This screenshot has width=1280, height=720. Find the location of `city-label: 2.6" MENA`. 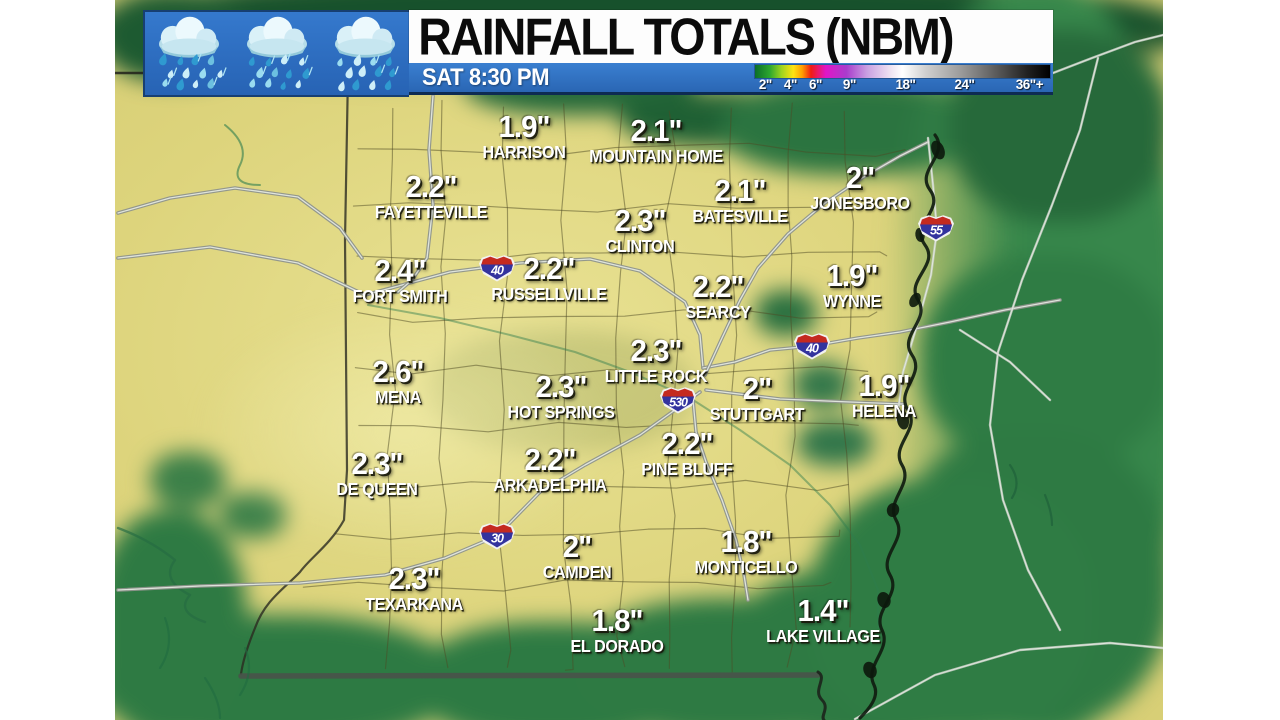

city-label: 2.6" MENA is located at coordinates (398, 381).